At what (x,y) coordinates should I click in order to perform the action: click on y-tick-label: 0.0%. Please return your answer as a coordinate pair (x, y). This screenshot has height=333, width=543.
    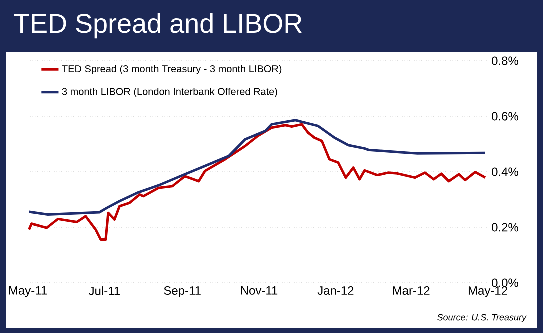
    Looking at the image, I should click on (505, 283).